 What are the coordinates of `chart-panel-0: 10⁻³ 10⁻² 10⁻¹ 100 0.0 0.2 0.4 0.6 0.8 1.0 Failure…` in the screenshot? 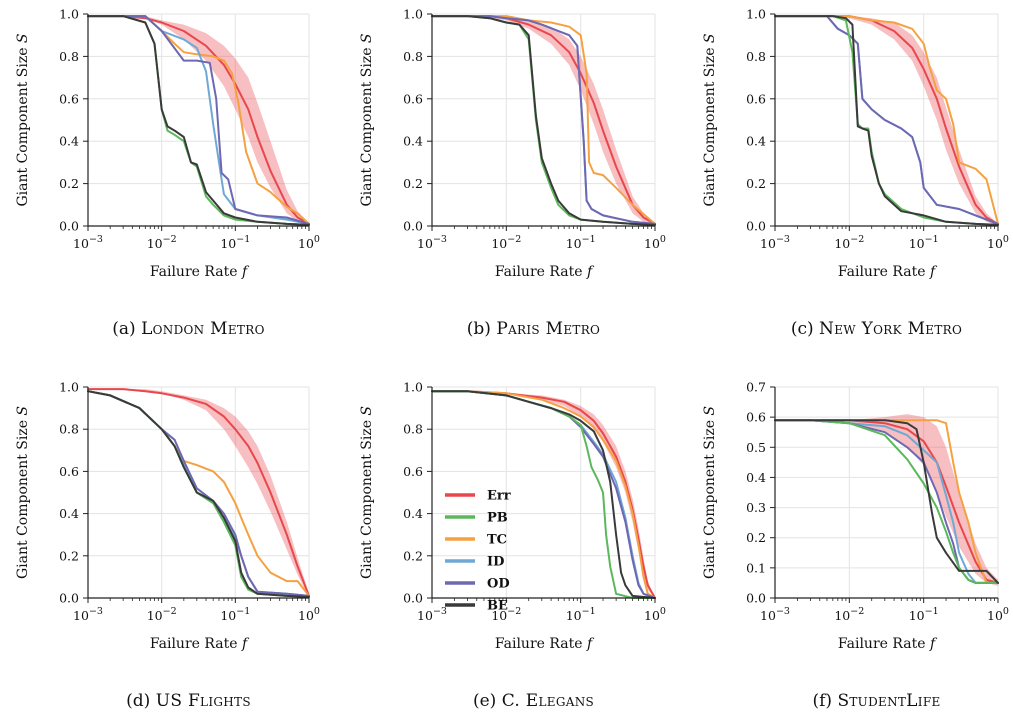 It's located at (167, 173).